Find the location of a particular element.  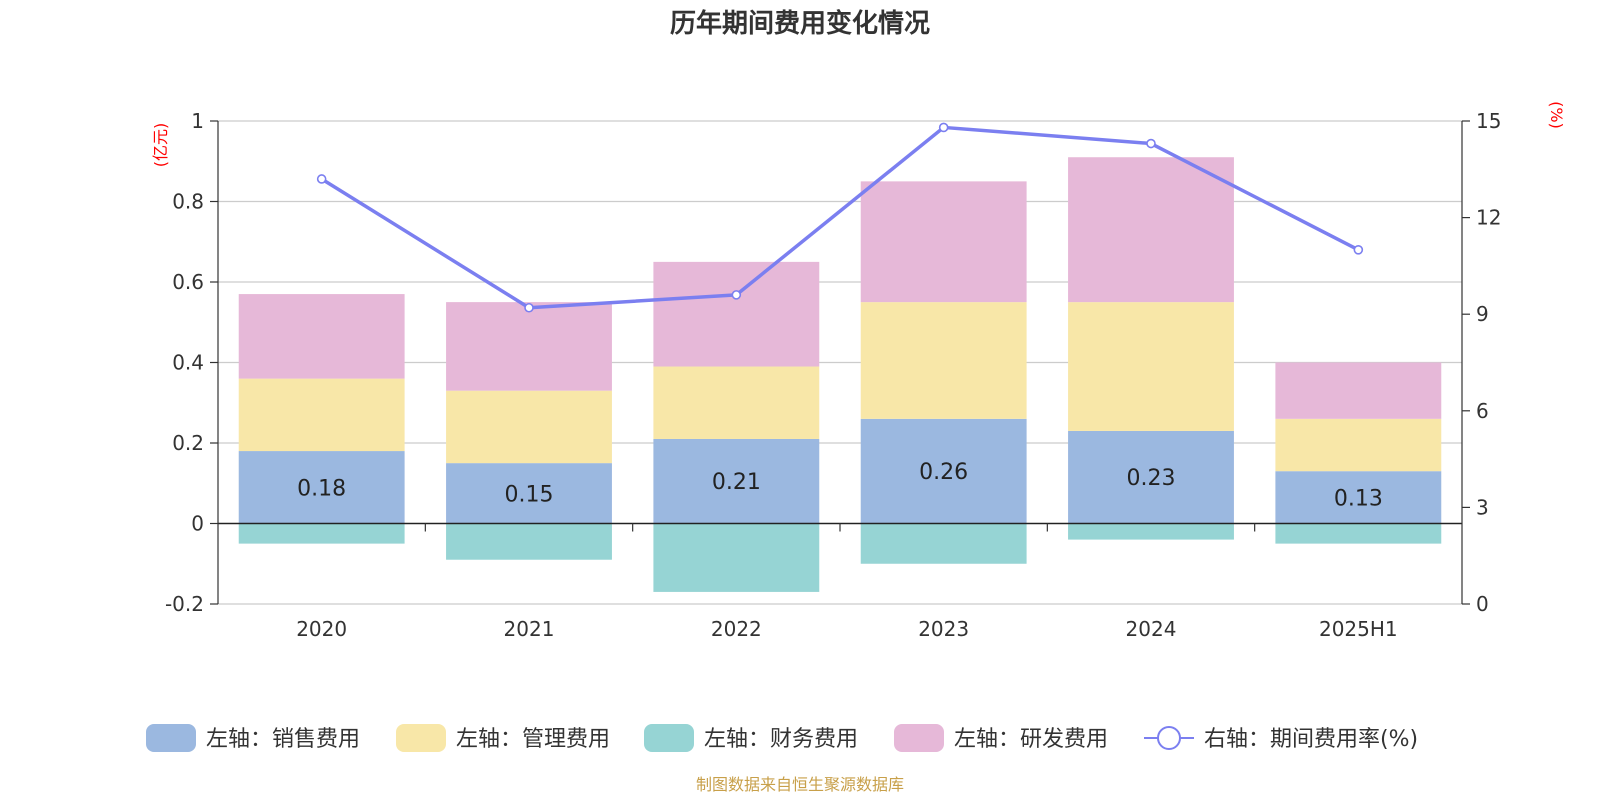

left-axis-unit: (亿元) is located at coordinates (160, 145).